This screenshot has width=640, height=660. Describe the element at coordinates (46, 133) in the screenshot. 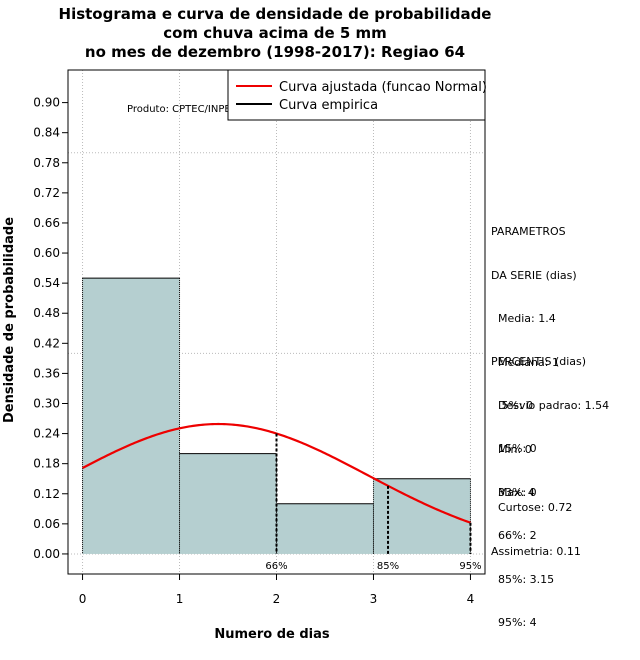

I see `y-tick-label: 0.84` at that location.